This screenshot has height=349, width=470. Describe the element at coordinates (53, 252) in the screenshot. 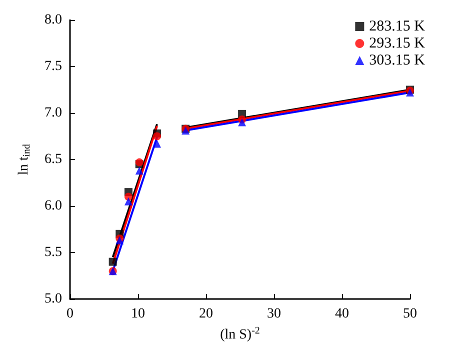

I see `y-tick-label: 5.5` at that location.